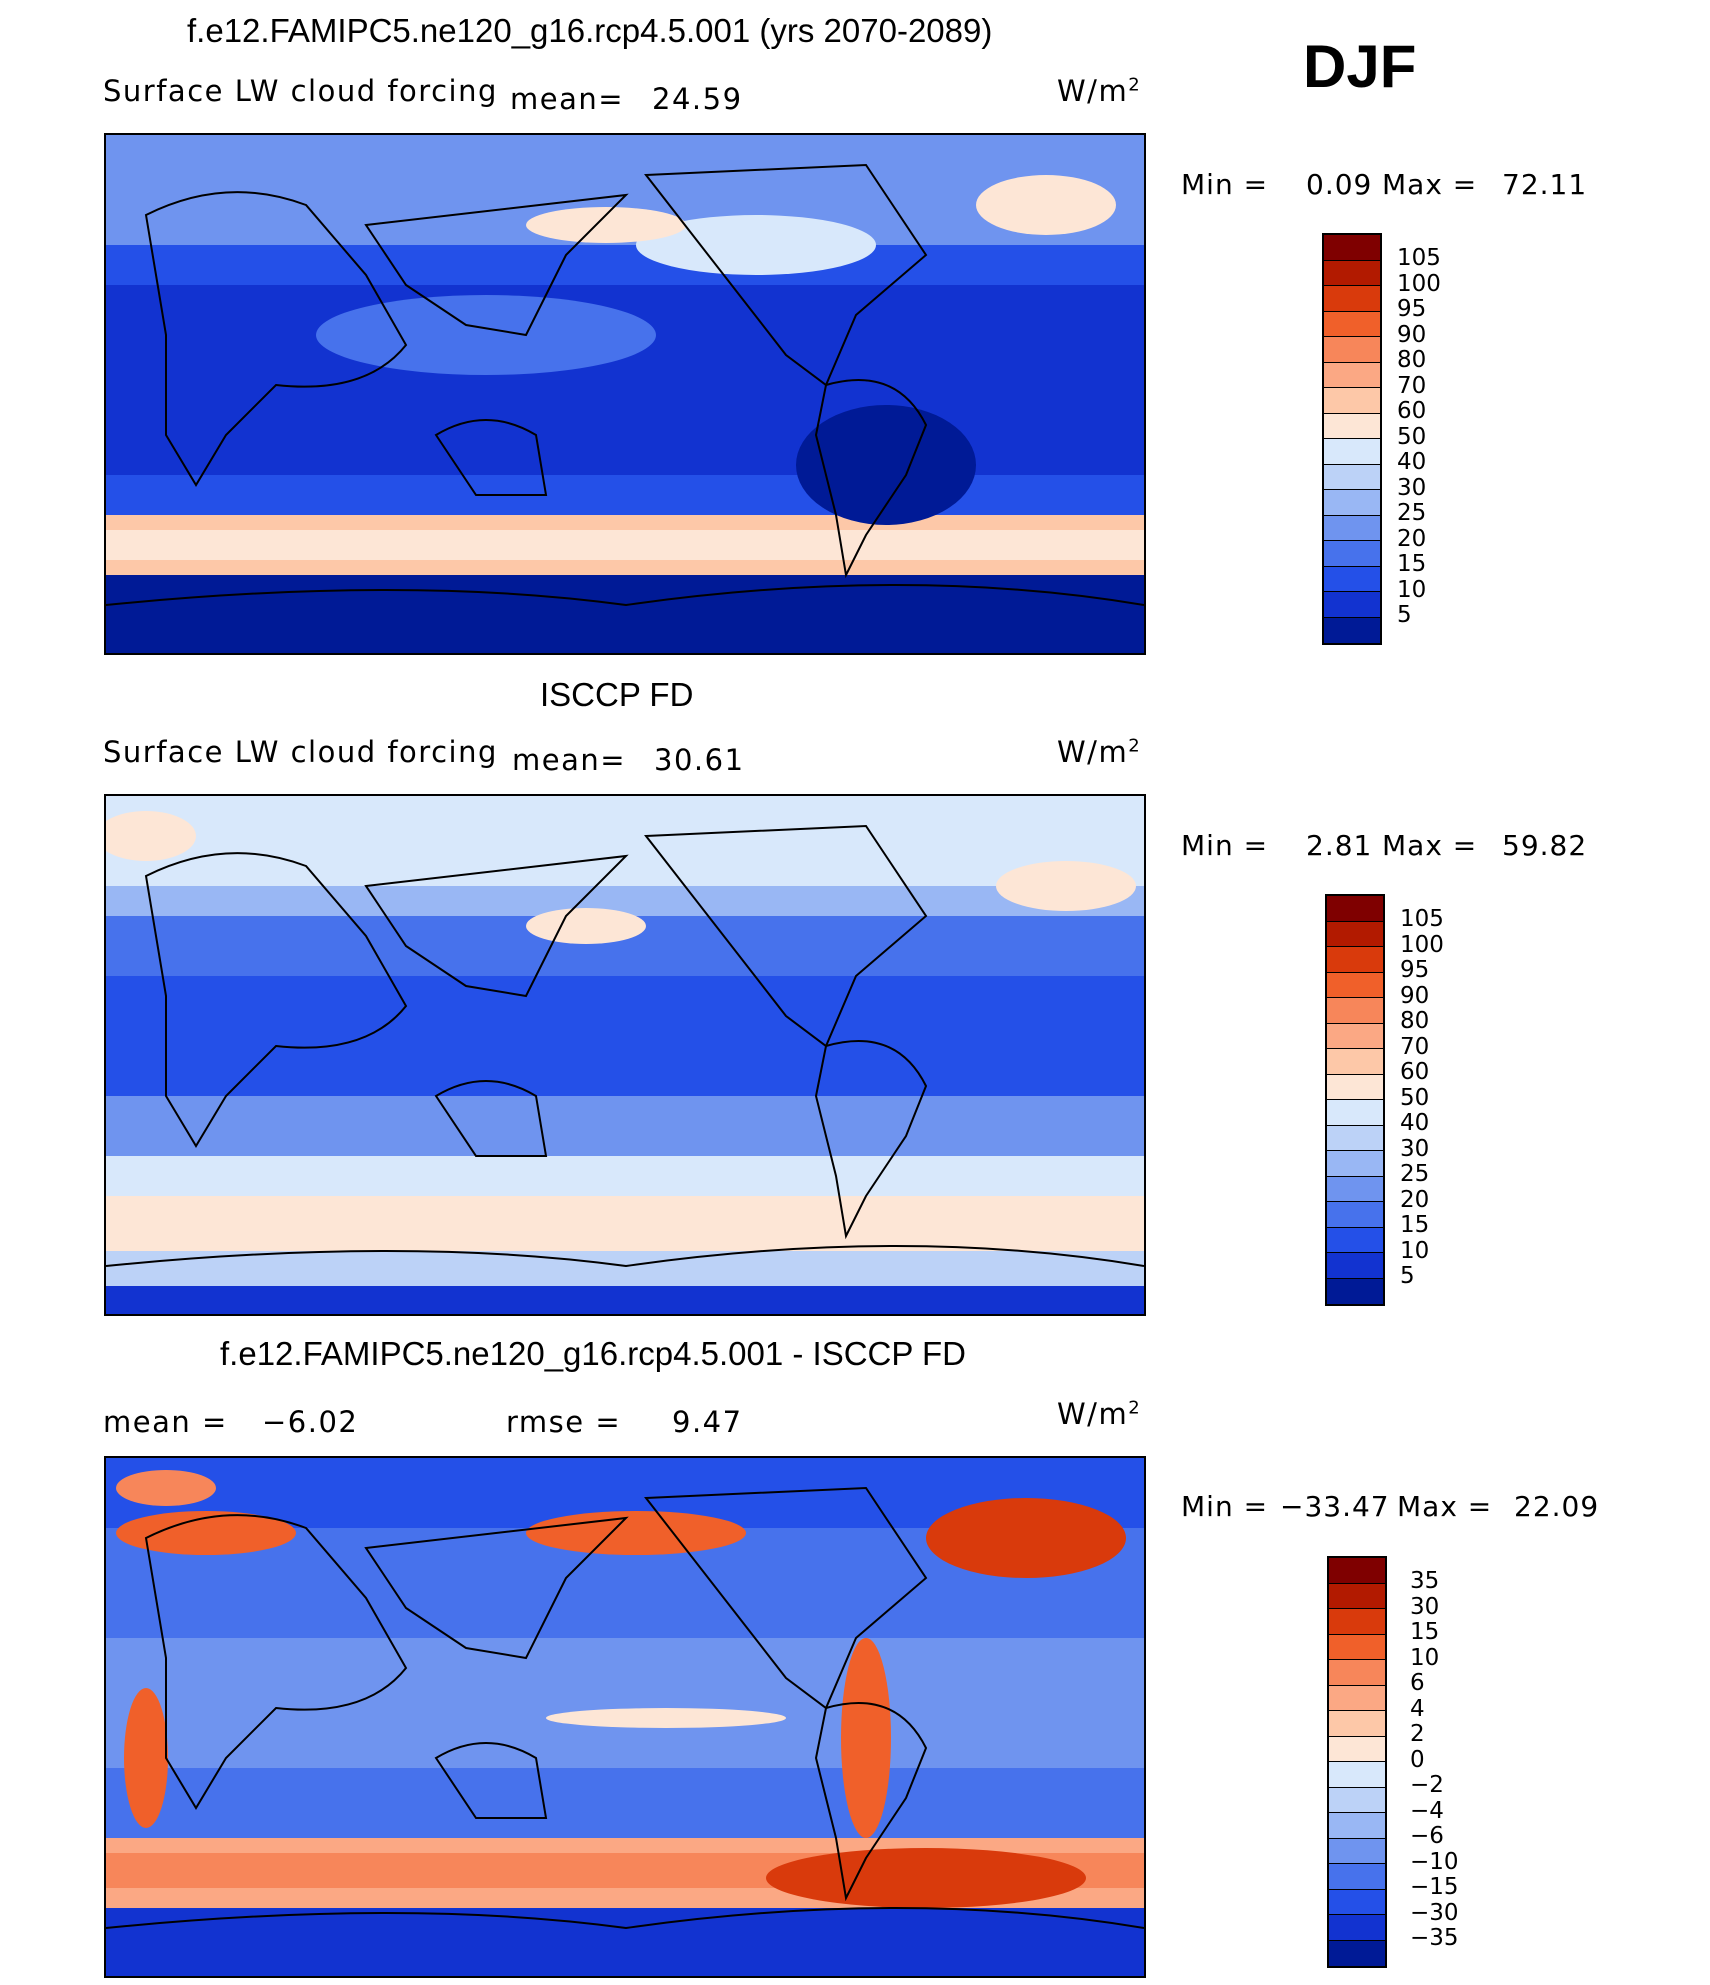 This screenshot has width=1710, height=1985. What do you see at coordinates (1434, 1912) in the screenshot?
I see `colorbar-tick-label: −30` at bounding box center [1434, 1912].